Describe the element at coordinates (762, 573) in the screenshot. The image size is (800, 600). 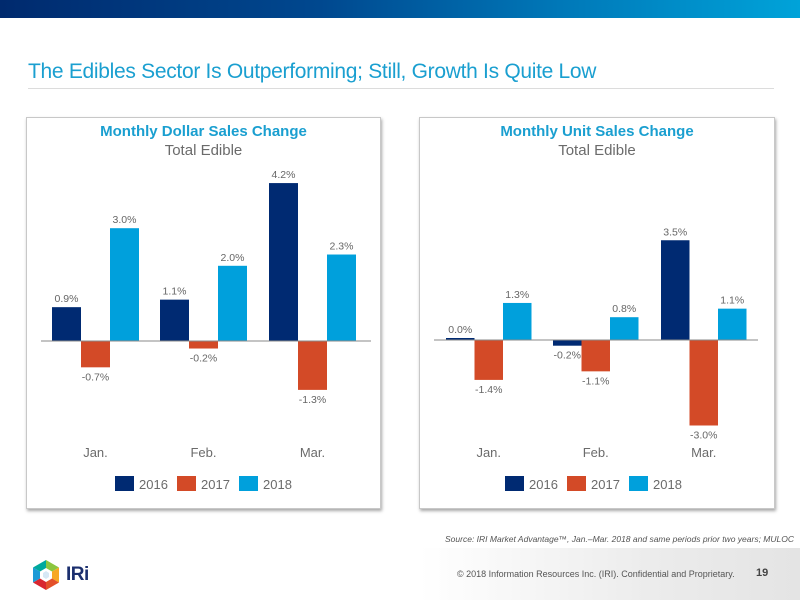
I see `page-number: 19` at that location.